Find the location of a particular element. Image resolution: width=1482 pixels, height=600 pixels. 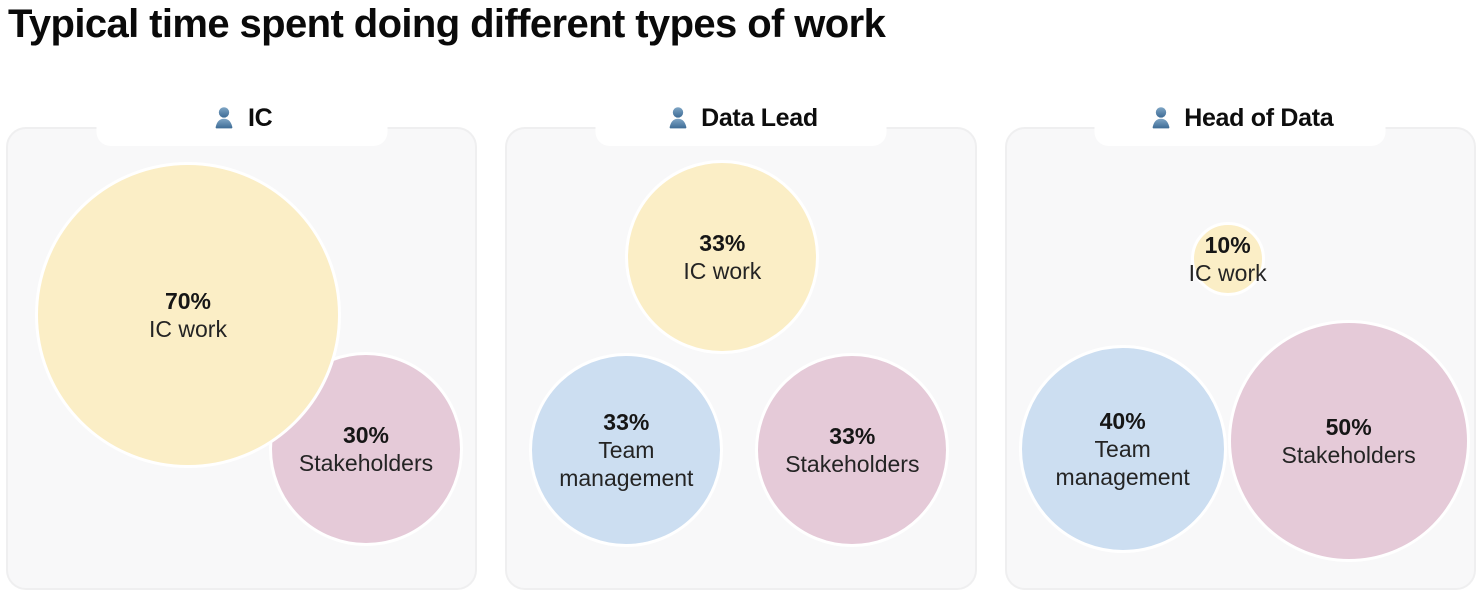

bubble-ic-work: 33% IC work is located at coordinates (722, 257).